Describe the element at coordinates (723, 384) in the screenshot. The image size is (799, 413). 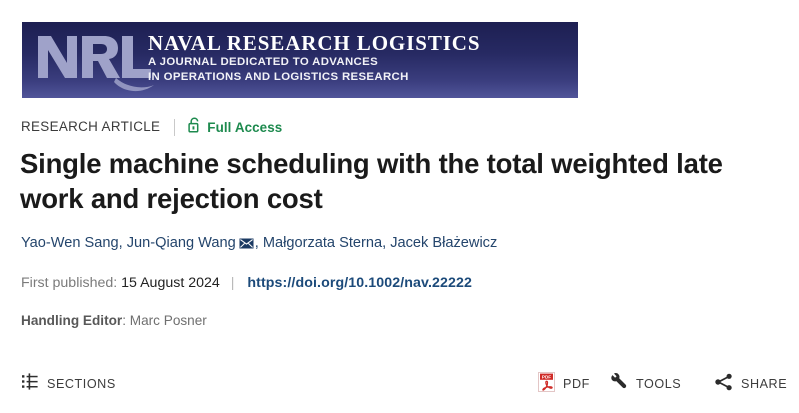
I see `share-nodes-icon` at that location.